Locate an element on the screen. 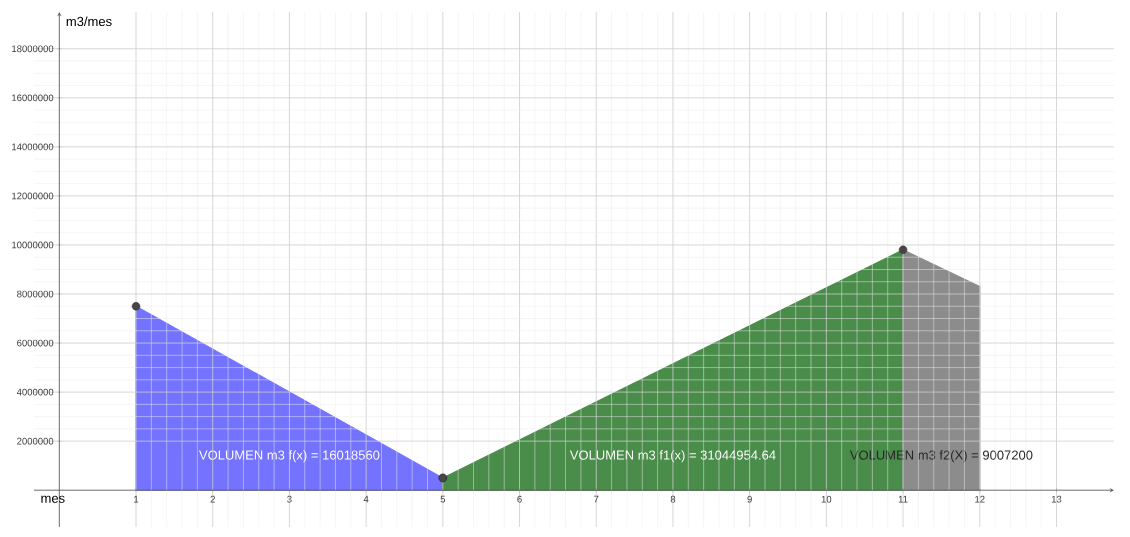  x-tick-label: 6 is located at coordinates (519, 499).